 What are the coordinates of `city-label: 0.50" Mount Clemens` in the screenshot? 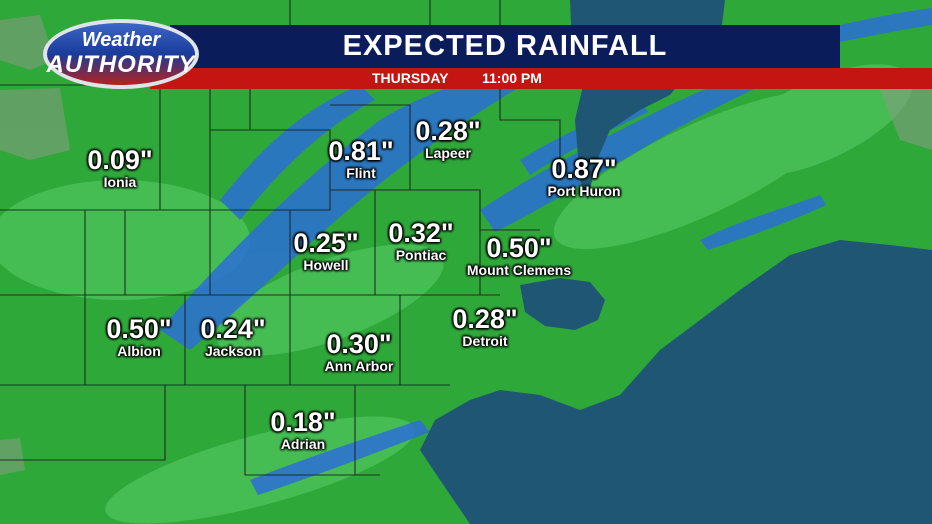 It's located at (519, 256).